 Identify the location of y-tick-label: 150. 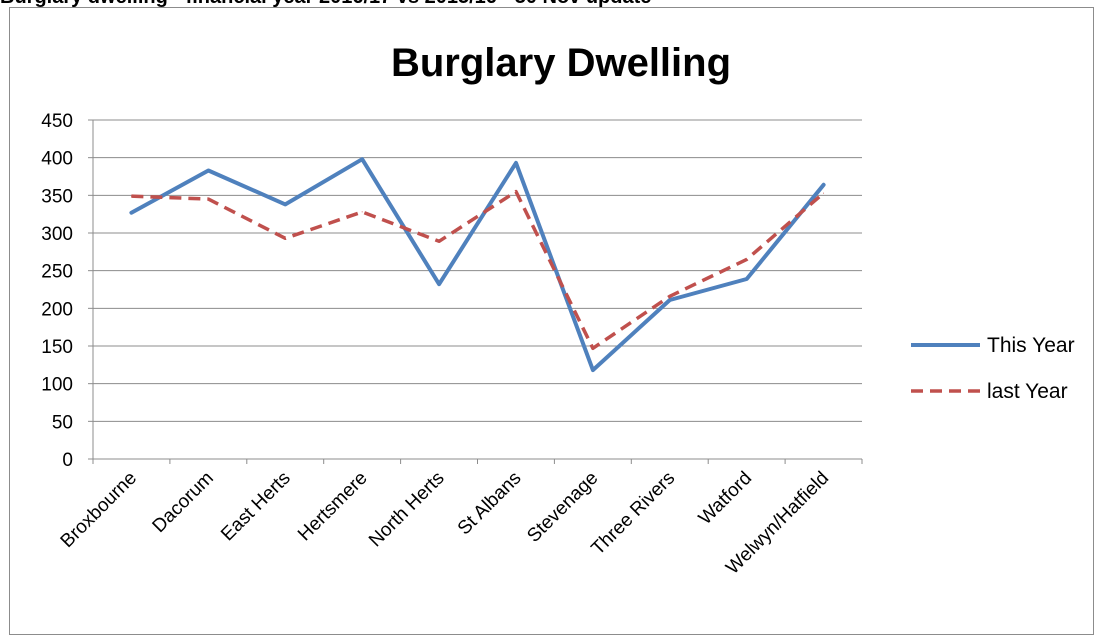
(57, 347).